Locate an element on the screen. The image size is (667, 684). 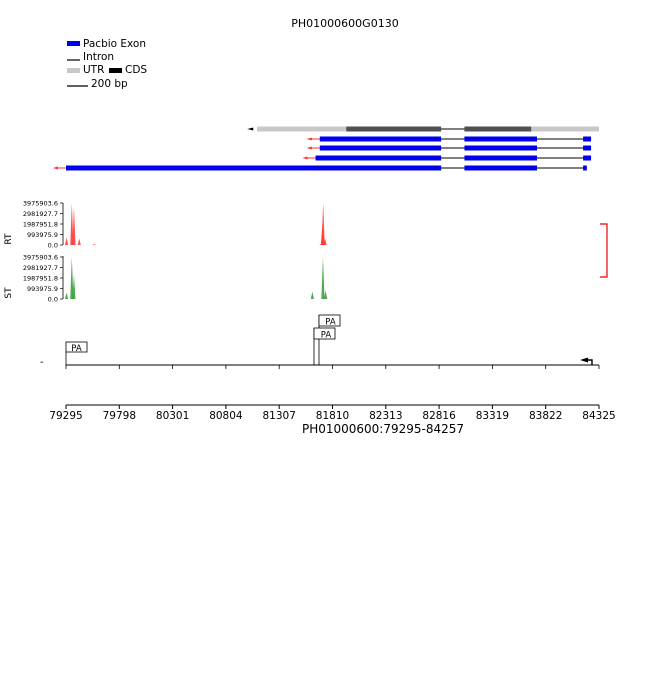
st-tick-label: 0.0 is located at coordinates (53, 300).